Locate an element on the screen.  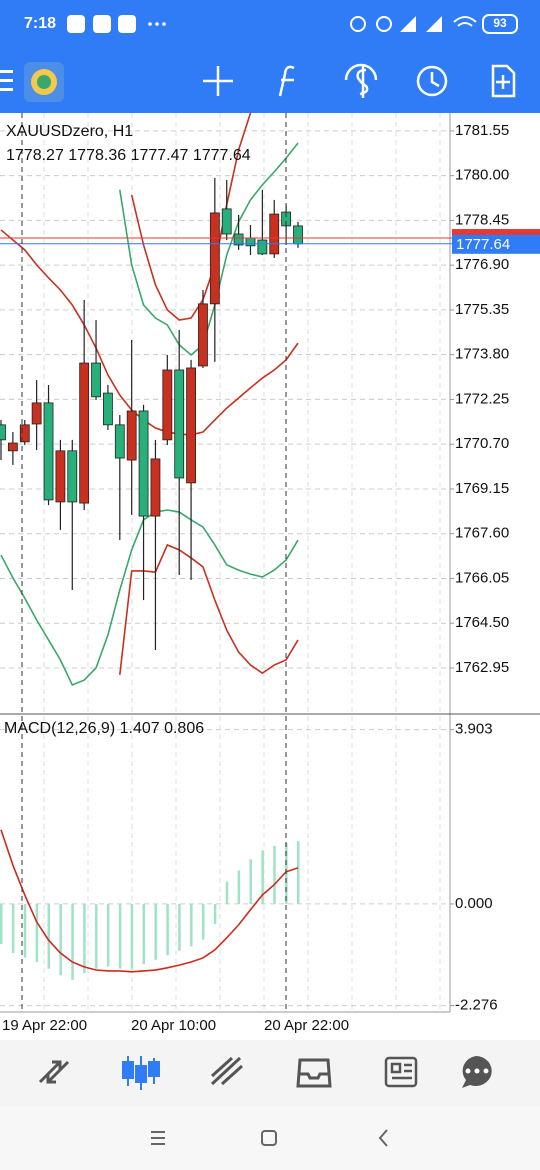
y-tick-label: 1767.60 is located at coordinates (482, 533).